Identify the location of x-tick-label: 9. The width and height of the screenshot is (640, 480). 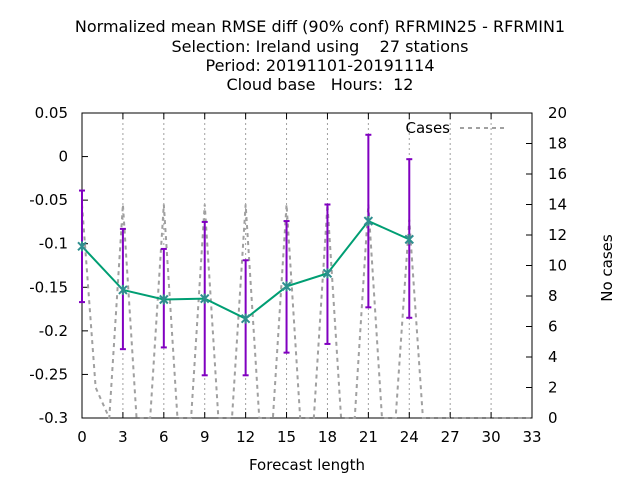
(205, 437).